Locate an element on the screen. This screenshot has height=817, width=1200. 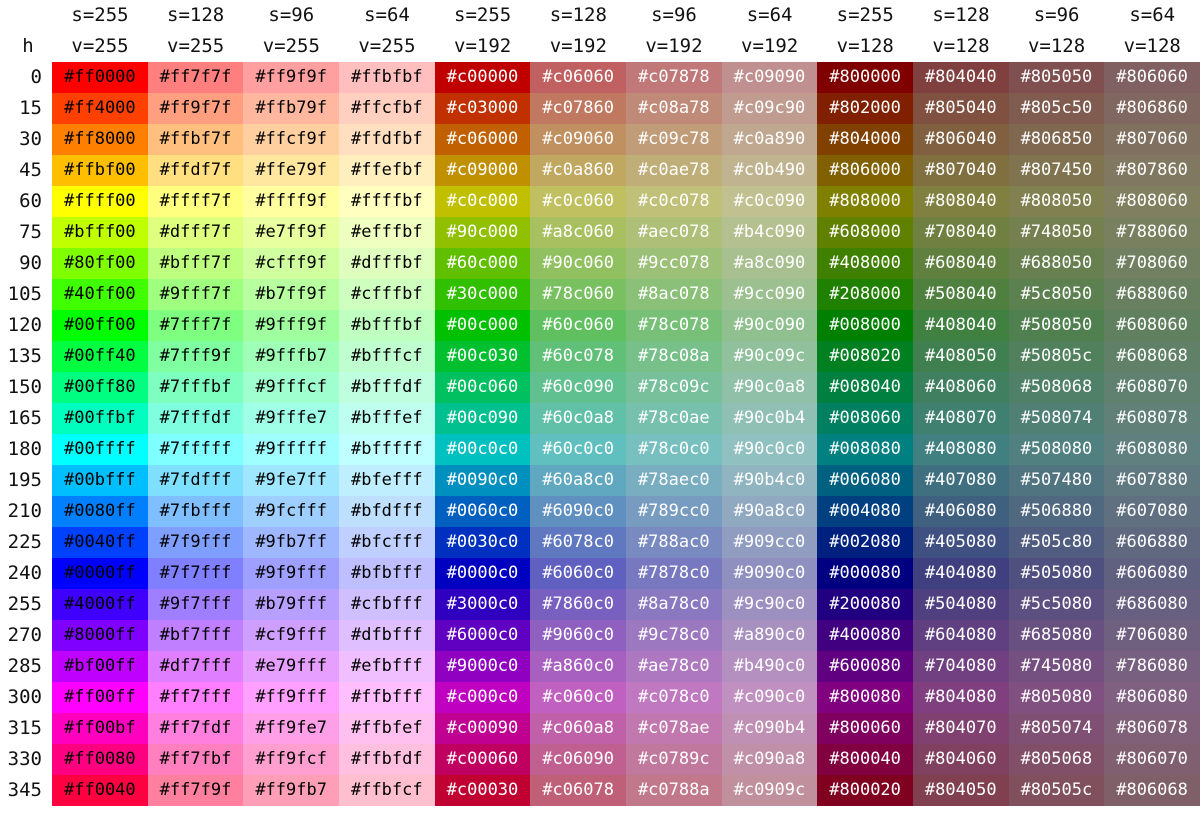
color-swatch: #c00090 is located at coordinates (482, 728).